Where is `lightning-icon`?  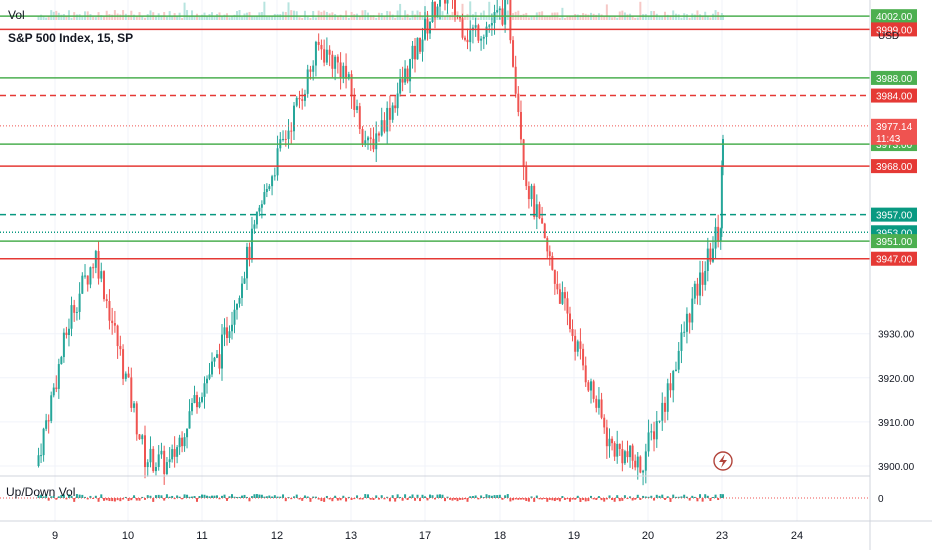 lightning-icon is located at coordinates (723, 461).